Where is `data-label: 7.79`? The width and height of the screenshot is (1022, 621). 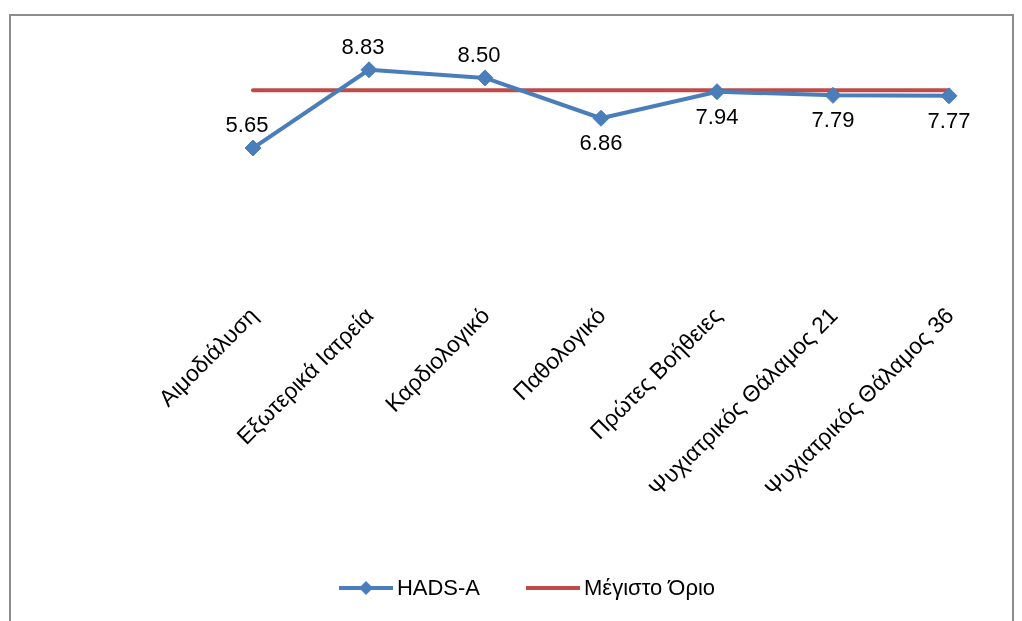 data-label: 7.79 is located at coordinates (833, 120).